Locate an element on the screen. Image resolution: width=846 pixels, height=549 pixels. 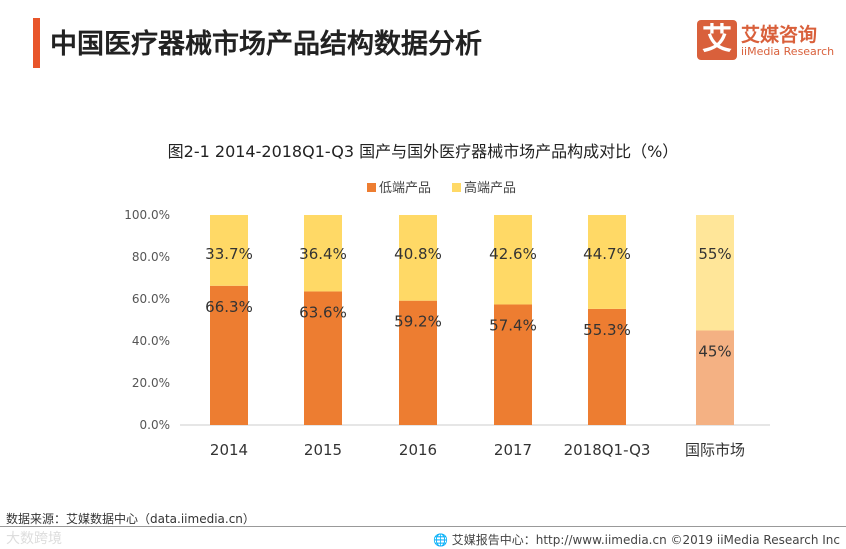
x-tick-label: 国际市场 is located at coordinates (715, 450).